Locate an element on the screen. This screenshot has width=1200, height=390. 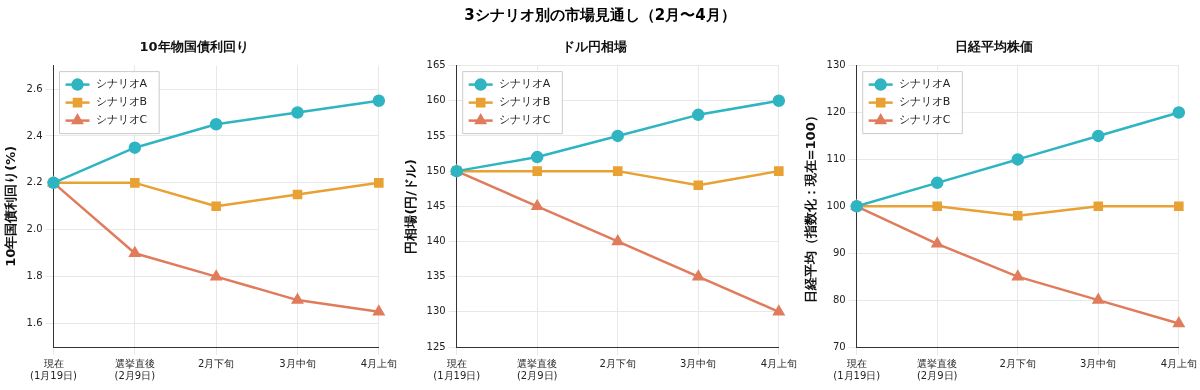
y-tick-label: 1.6 is located at coordinates (34, 323).